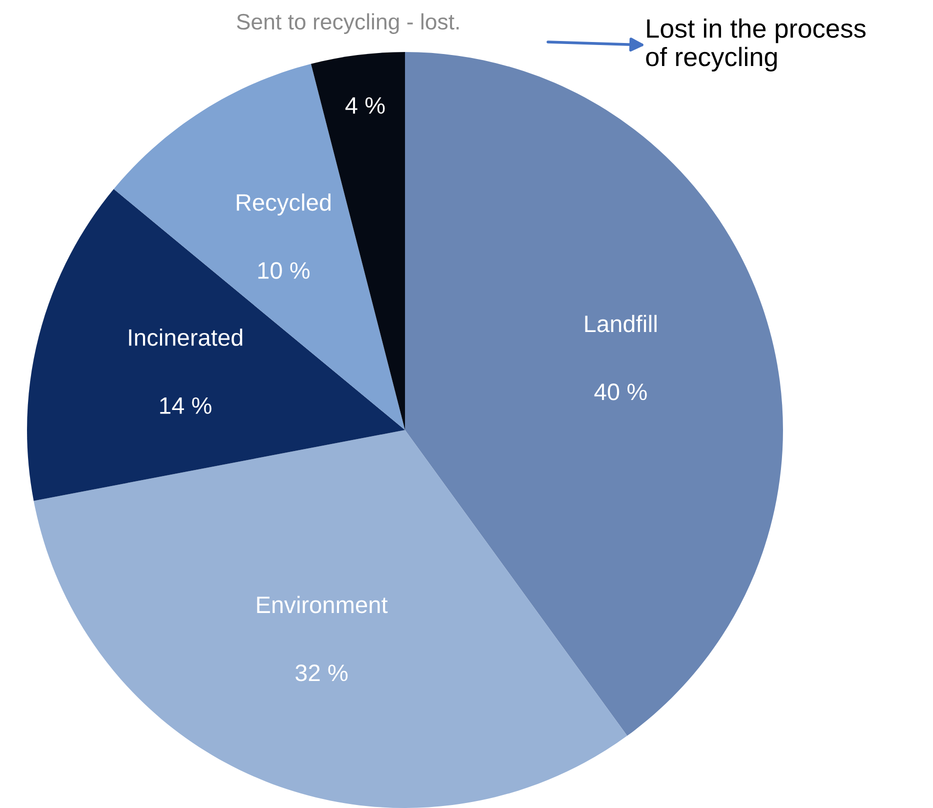  What do you see at coordinates (347, 23) in the screenshot?
I see `slice-label: Sent to recycling - lost.` at bounding box center [347, 23].